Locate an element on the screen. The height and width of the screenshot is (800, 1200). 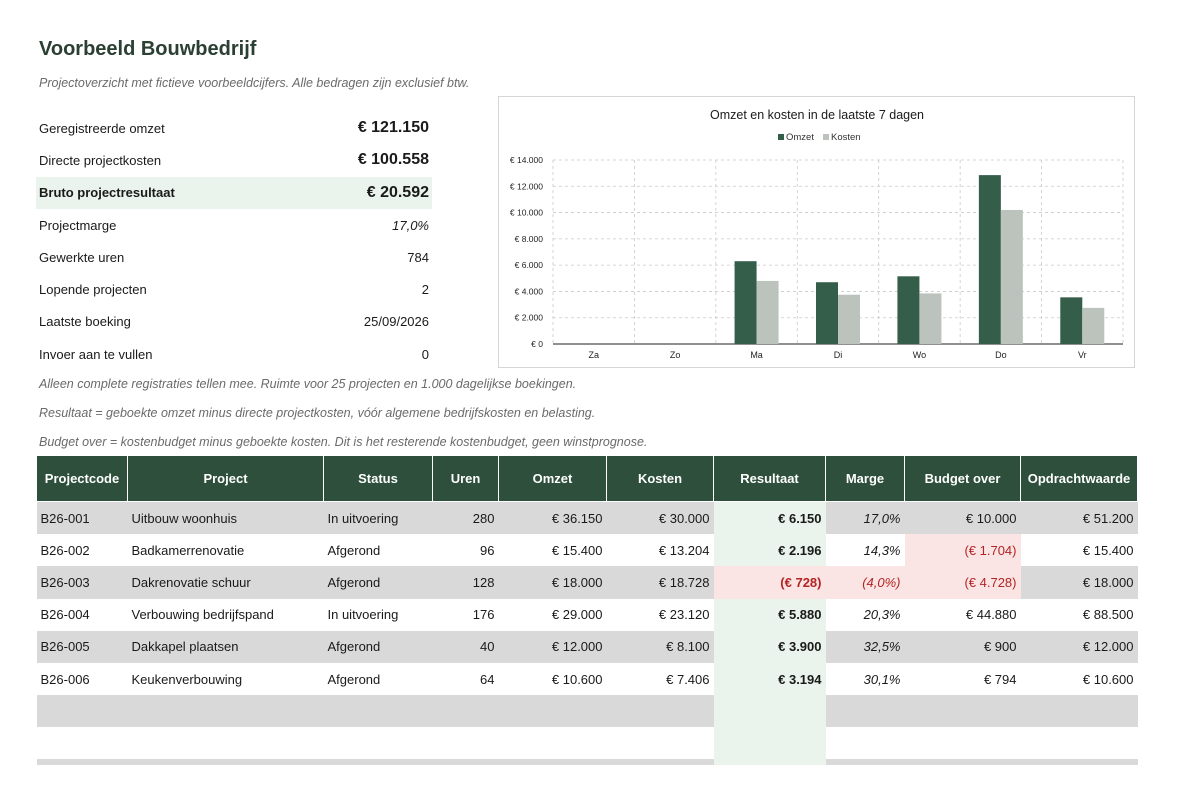
table-cell: 128 is located at coordinates (465, 582).